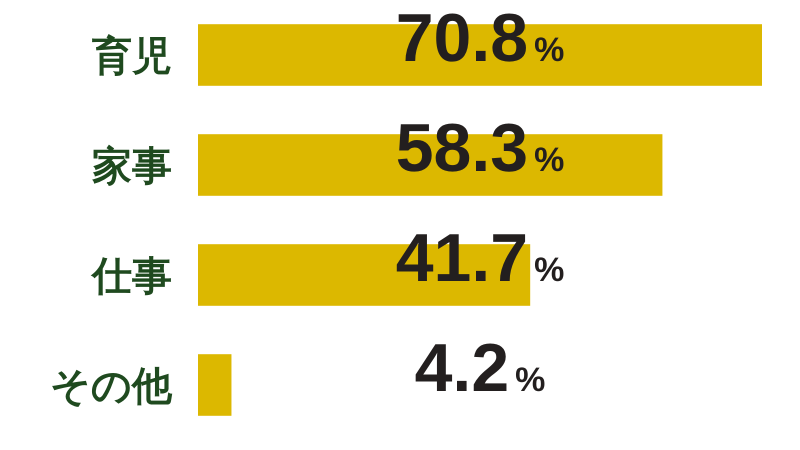  I want to click on y-tick-label: 家事, so click(132, 166).